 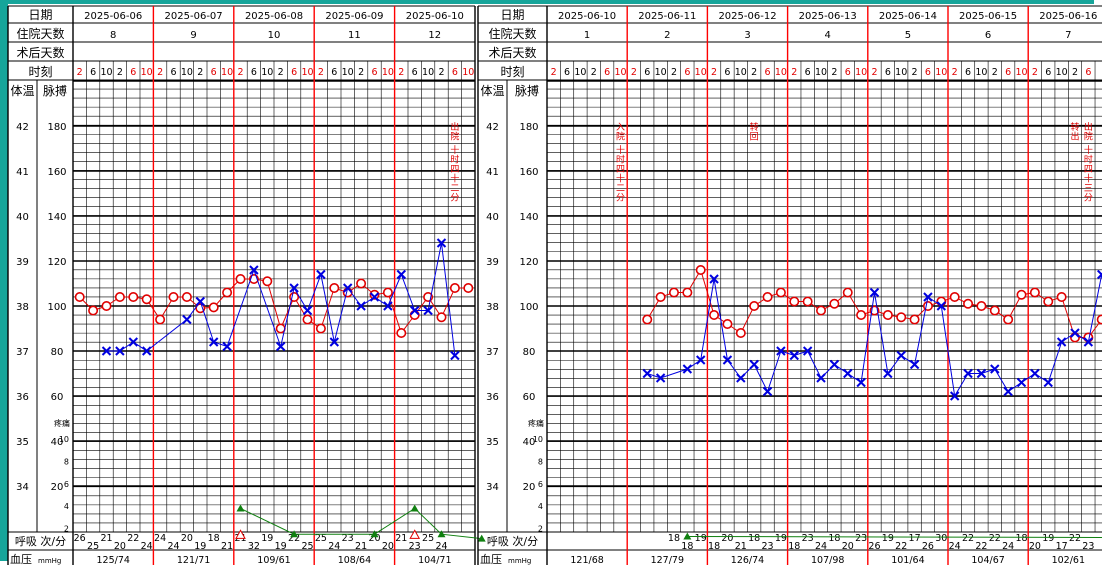 What do you see at coordinates (827, 560) in the screenshot?
I see `day-blood-pressure: 107/98` at bounding box center [827, 560].